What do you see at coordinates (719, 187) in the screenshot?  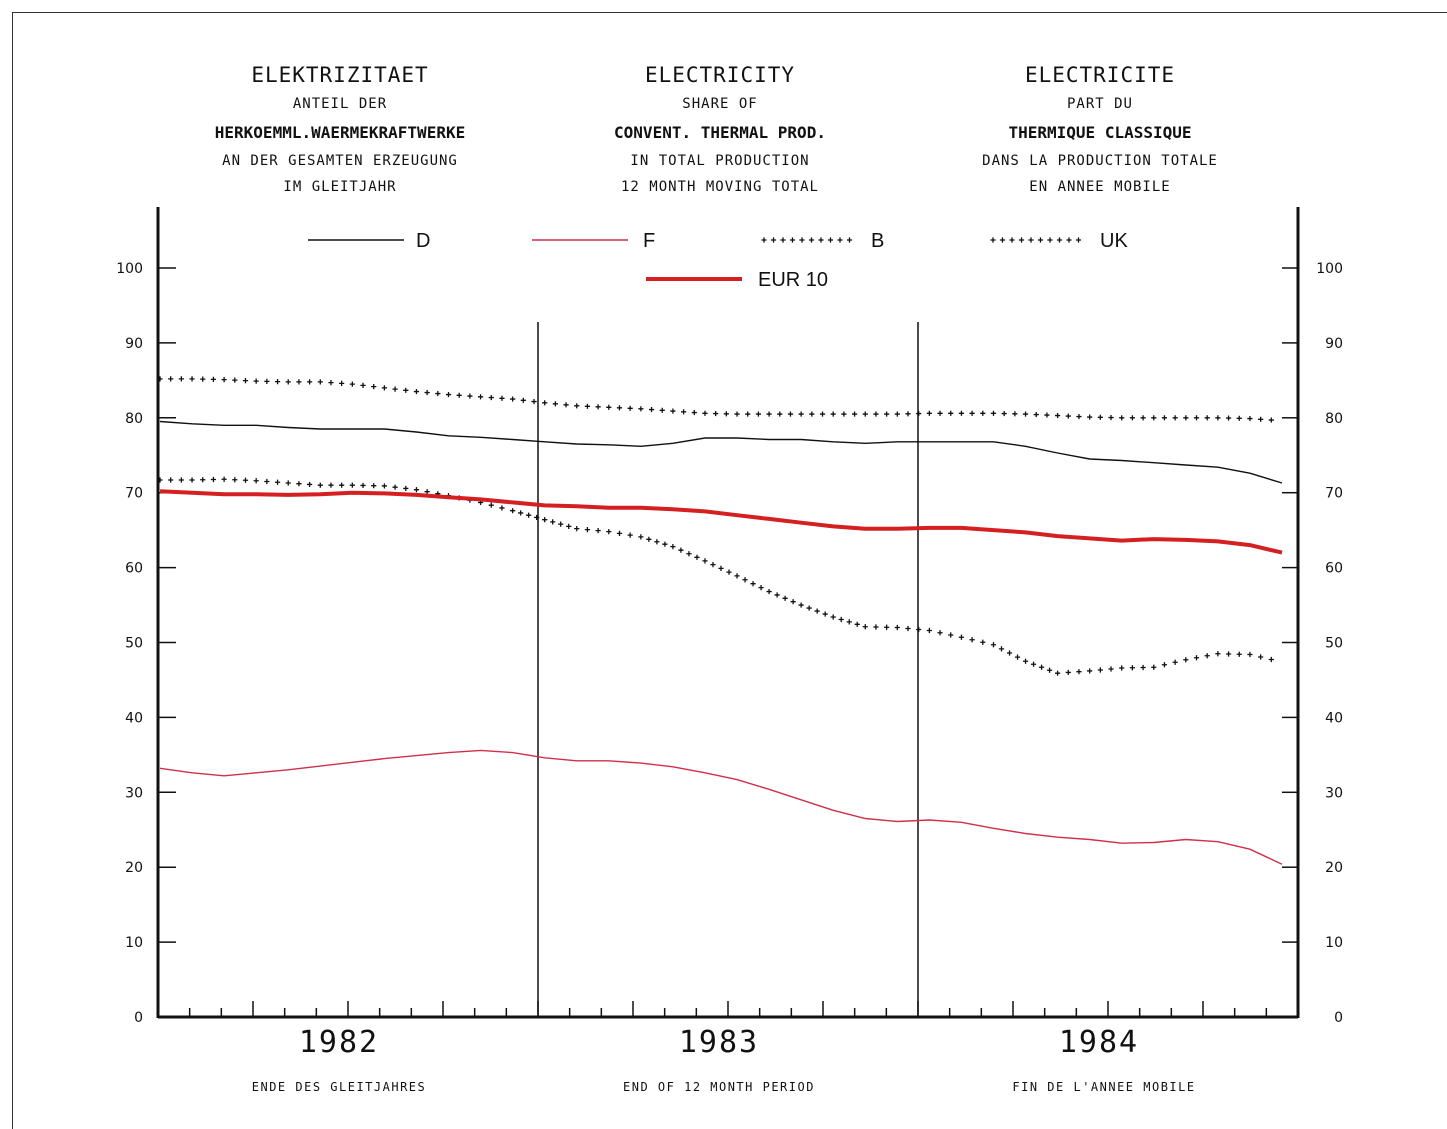 I see `subtitle-english-line4: 12 MONTH MOVING TOTAL` at bounding box center [719, 187].